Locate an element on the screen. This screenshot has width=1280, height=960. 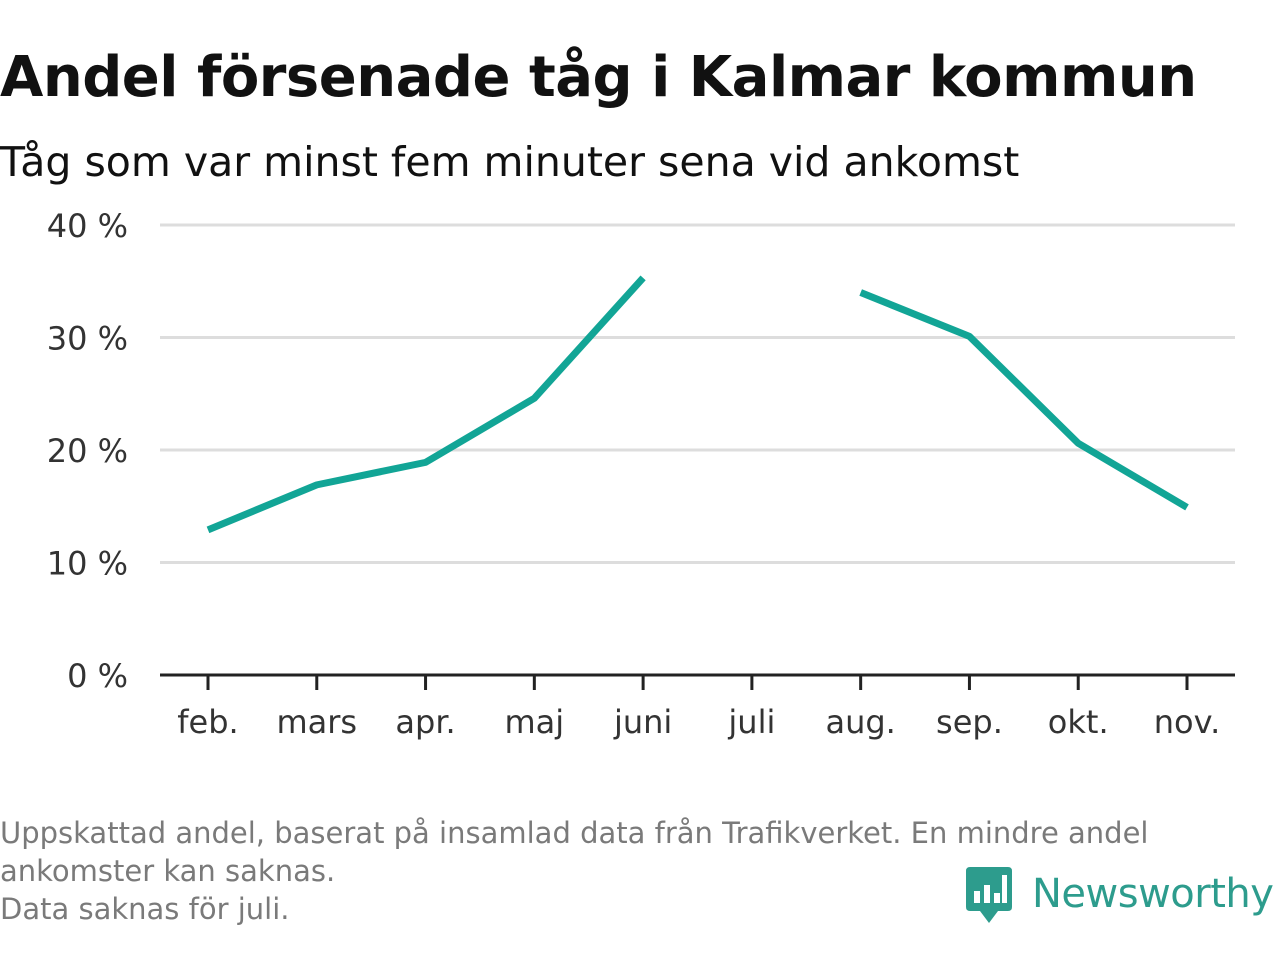
x-tick-label: nov. is located at coordinates (1187, 722).